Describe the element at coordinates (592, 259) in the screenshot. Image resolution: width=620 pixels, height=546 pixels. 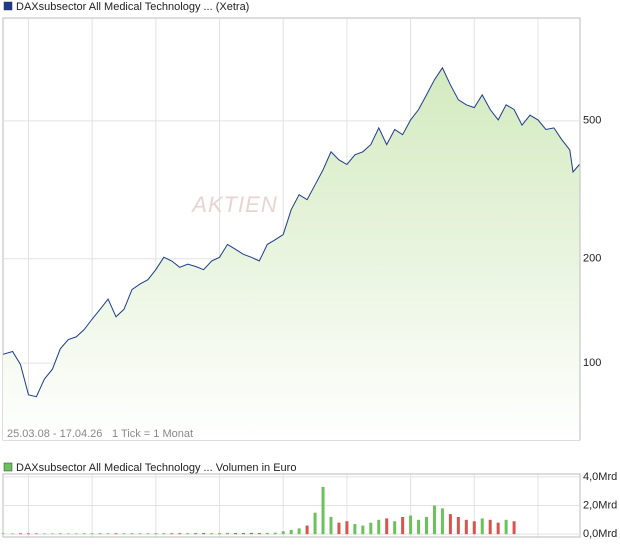
I see `y-tick-label: 200` at that location.